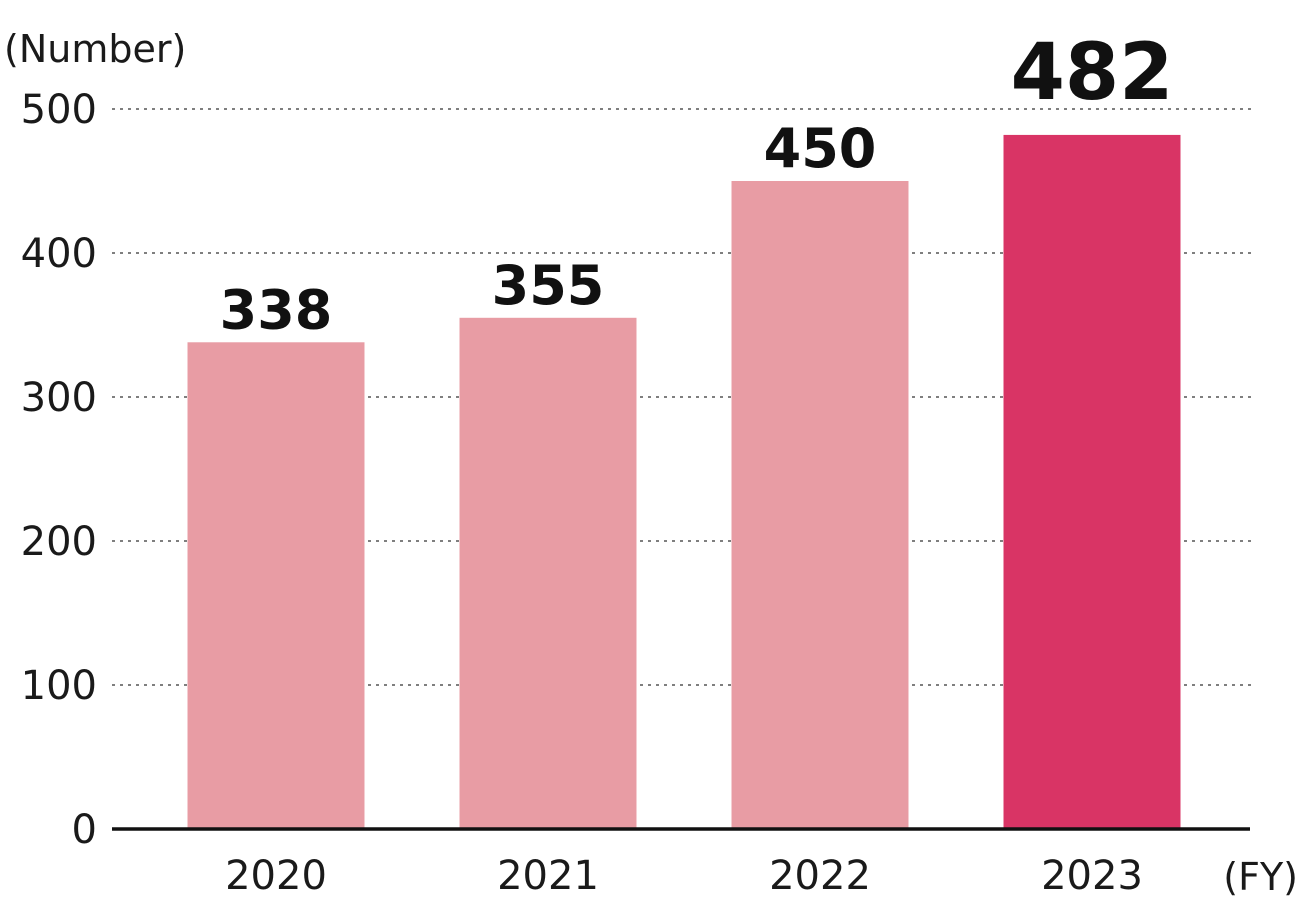  What do you see at coordinates (59, 542) in the screenshot?
I see `y-tick-label: 200` at bounding box center [59, 542].